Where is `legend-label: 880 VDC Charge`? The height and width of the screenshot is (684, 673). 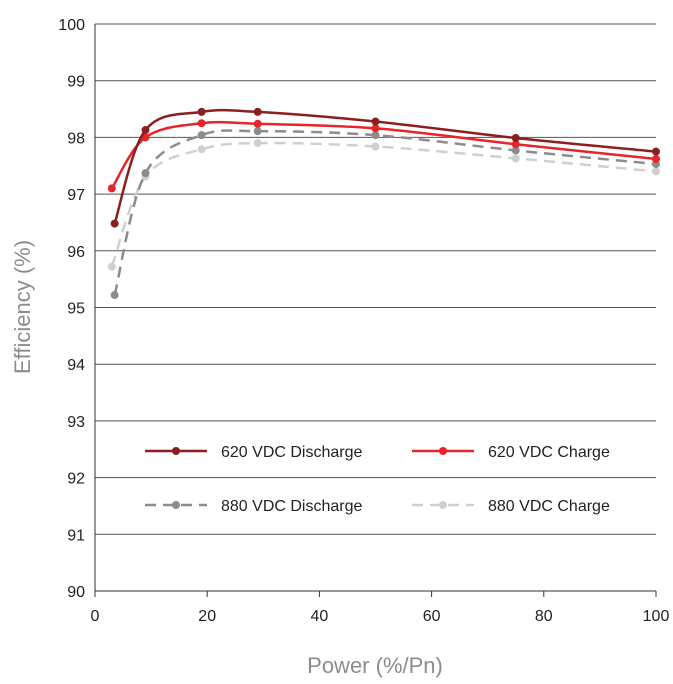
legend-label: 880 VDC Charge is located at coordinates (549, 506).